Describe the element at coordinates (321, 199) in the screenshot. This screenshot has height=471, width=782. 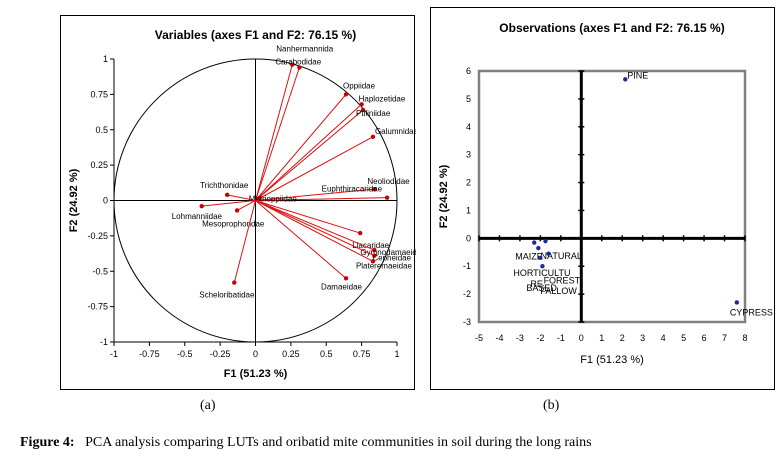
I see `vector-euphthiracaridae` at that location.